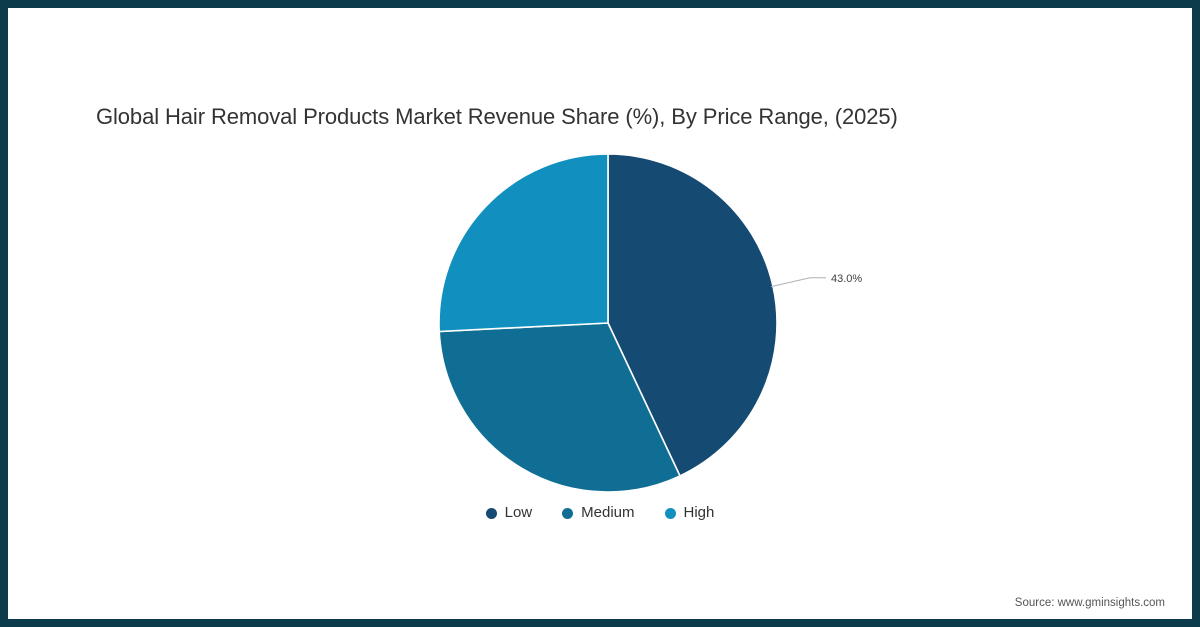  I want to click on chart-legend: Low Medium High, so click(600, 513).